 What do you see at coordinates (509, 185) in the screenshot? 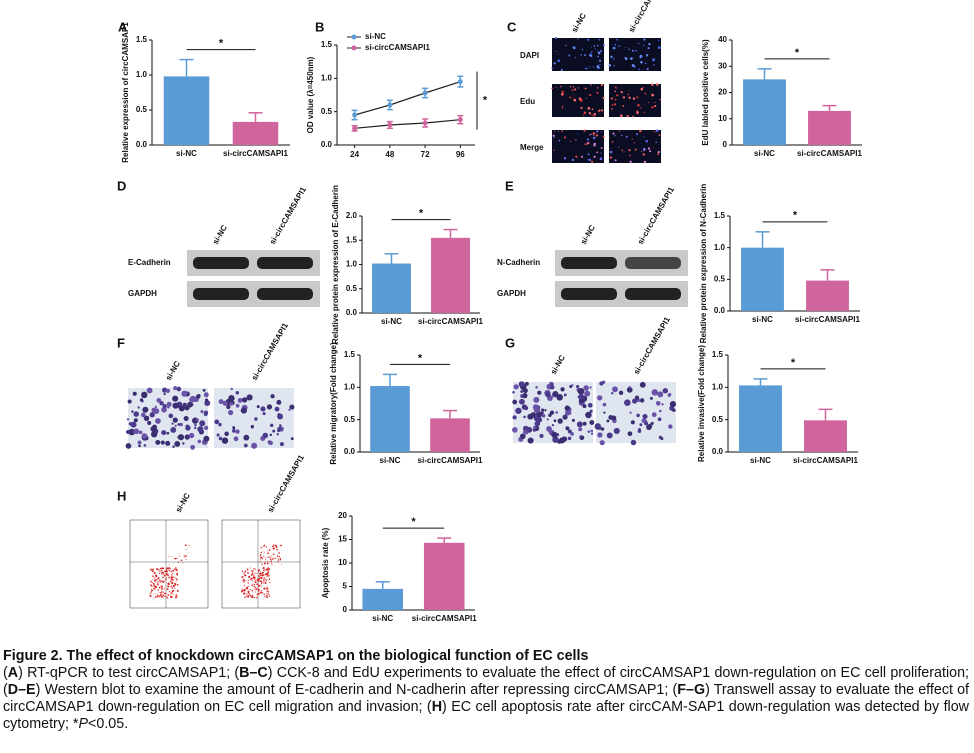
I see `panel-letter: E` at bounding box center [509, 185].